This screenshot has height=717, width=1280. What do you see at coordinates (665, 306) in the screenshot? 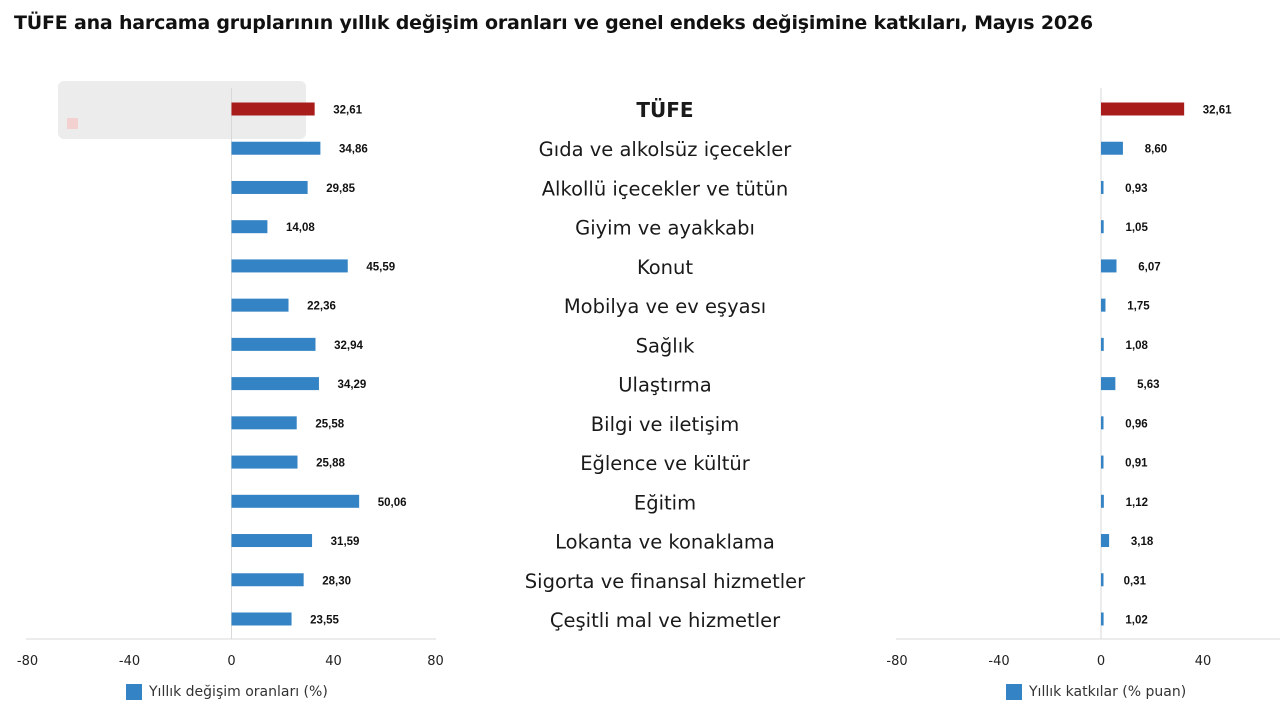
I see `category-label: Mobilya ve ev eşyası` at bounding box center [665, 306].